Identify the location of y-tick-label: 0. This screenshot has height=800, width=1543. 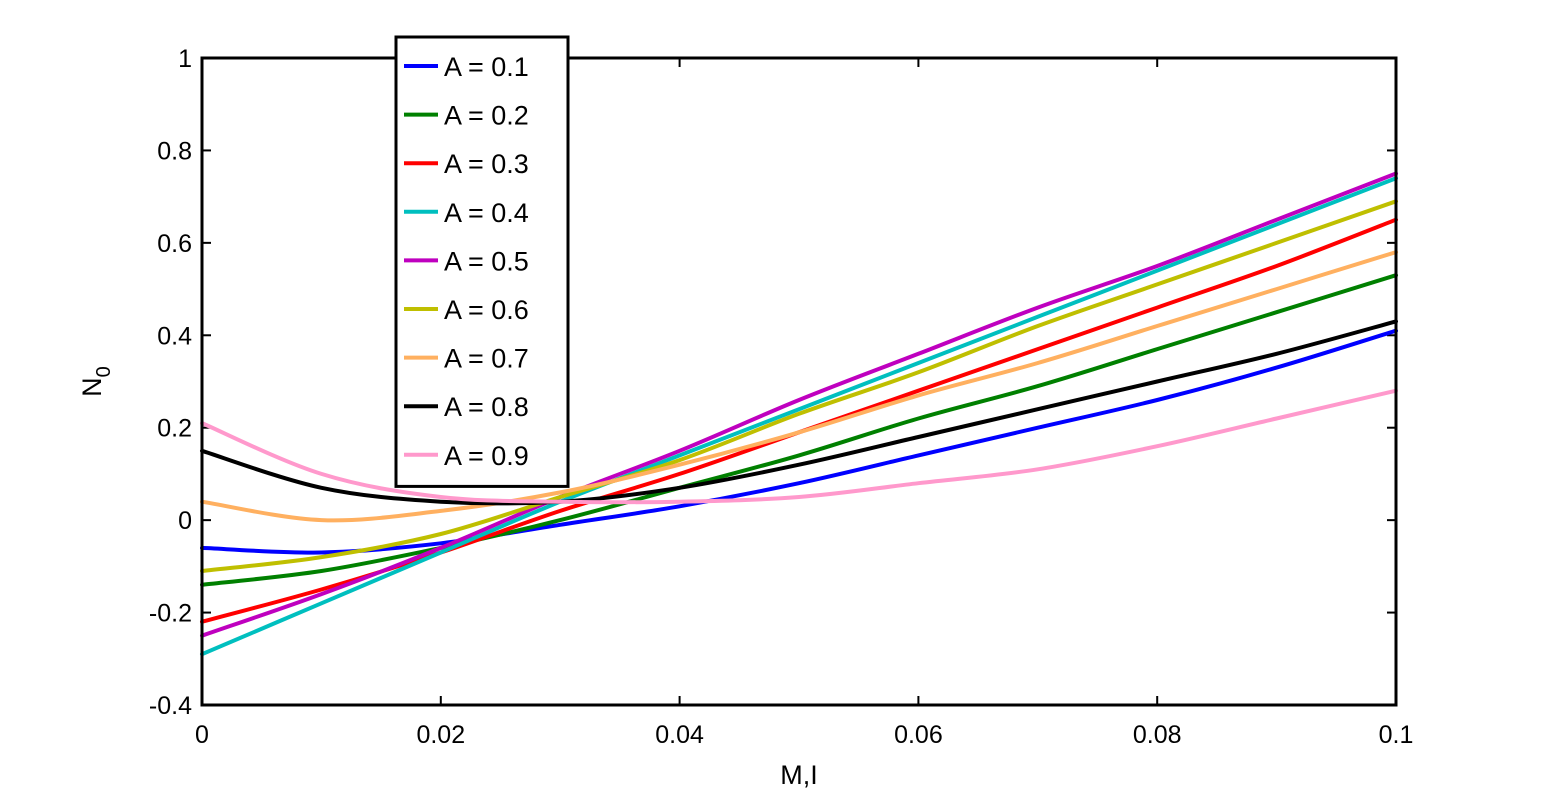
(185, 521).